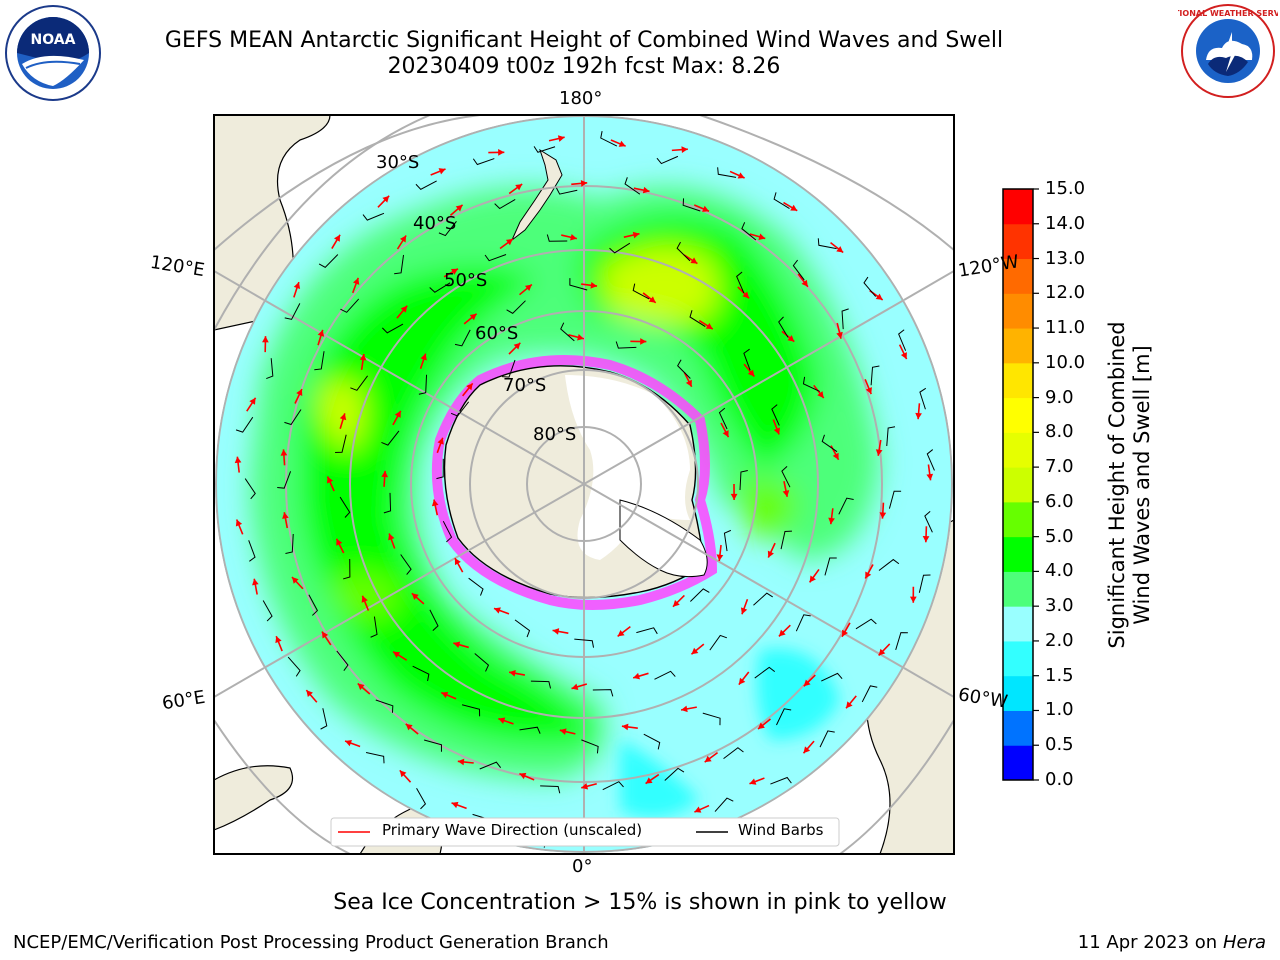 This screenshot has width=1280, height=960. Describe the element at coordinates (1059, 571) in the screenshot. I see `colorbar-tick-label: 4.0` at that location.